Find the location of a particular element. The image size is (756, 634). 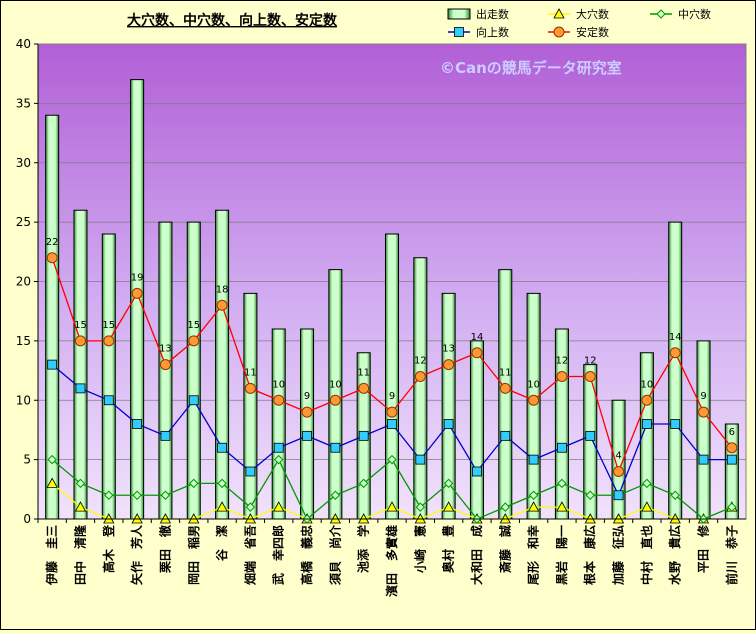

x-tick-label: 前川 恭子 is located at coordinates (731, 555).